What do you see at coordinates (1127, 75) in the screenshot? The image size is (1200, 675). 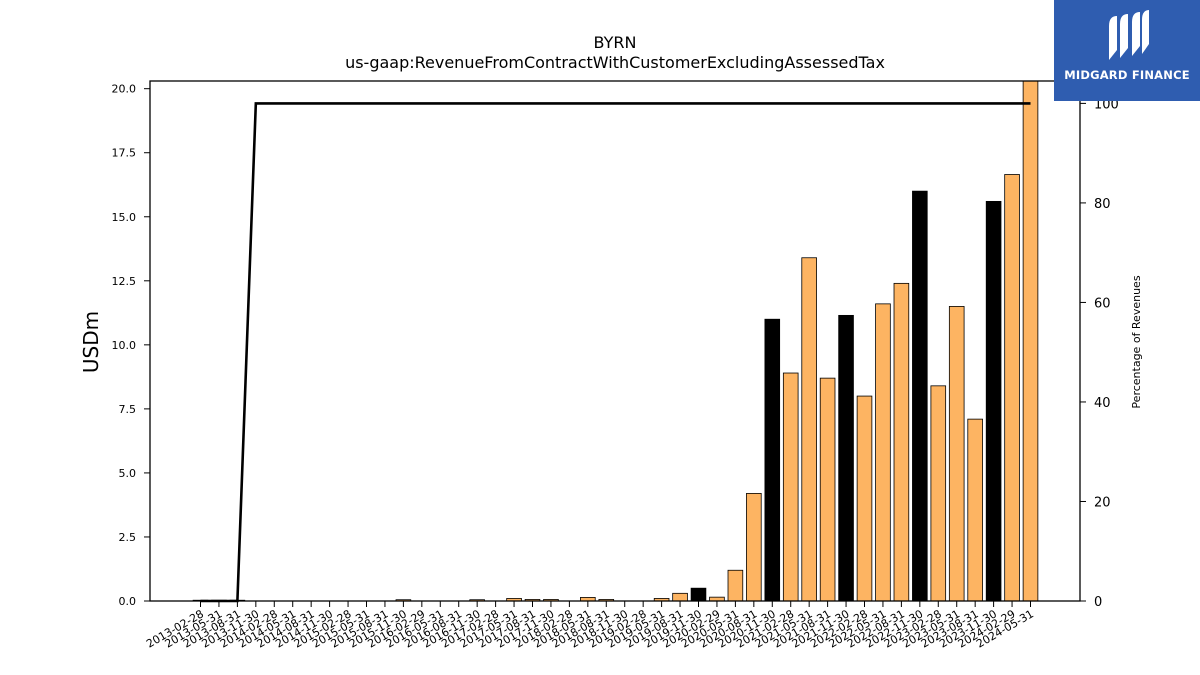 I see `logo-text: MIDGARD FINANCE` at bounding box center [1127, 75].